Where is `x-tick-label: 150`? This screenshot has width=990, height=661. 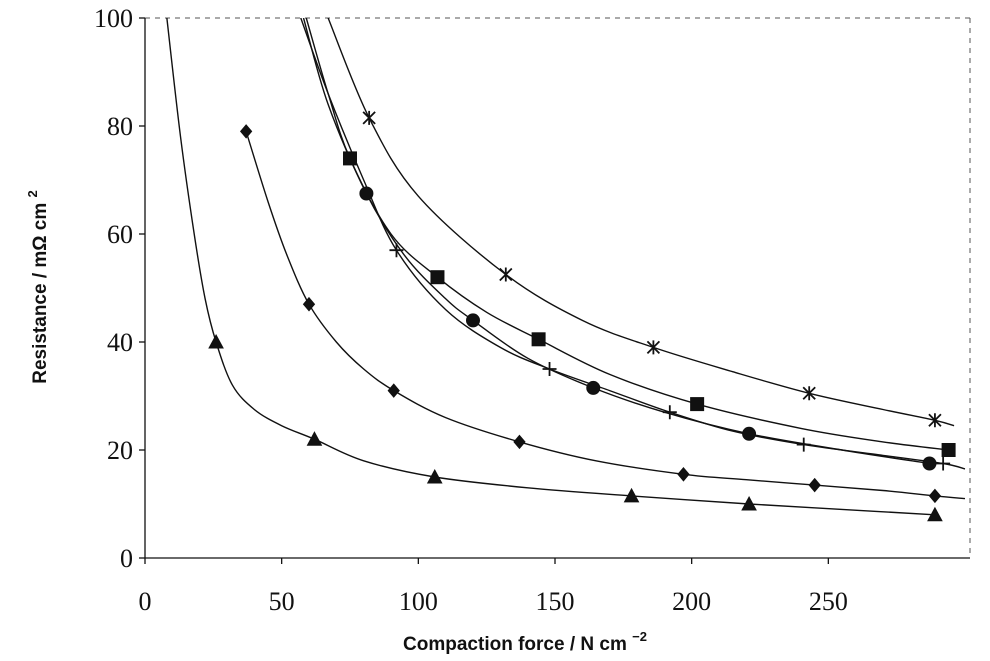
x-tick-label: 150 is located at coordinates (555, 601).